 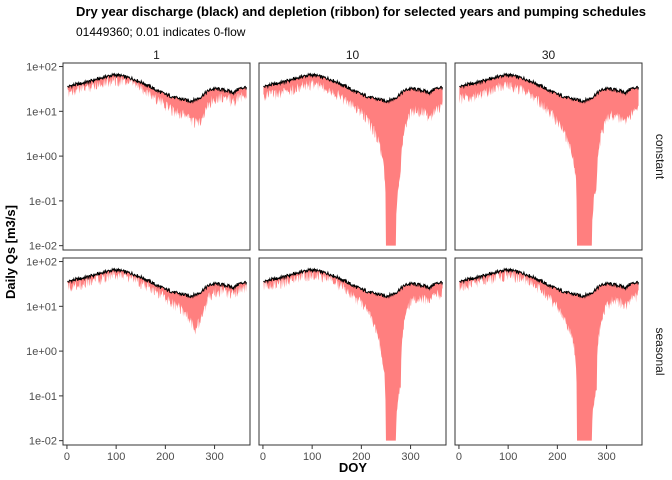 I want to click on strip-col-10: 10, so click(x=353, y=55).